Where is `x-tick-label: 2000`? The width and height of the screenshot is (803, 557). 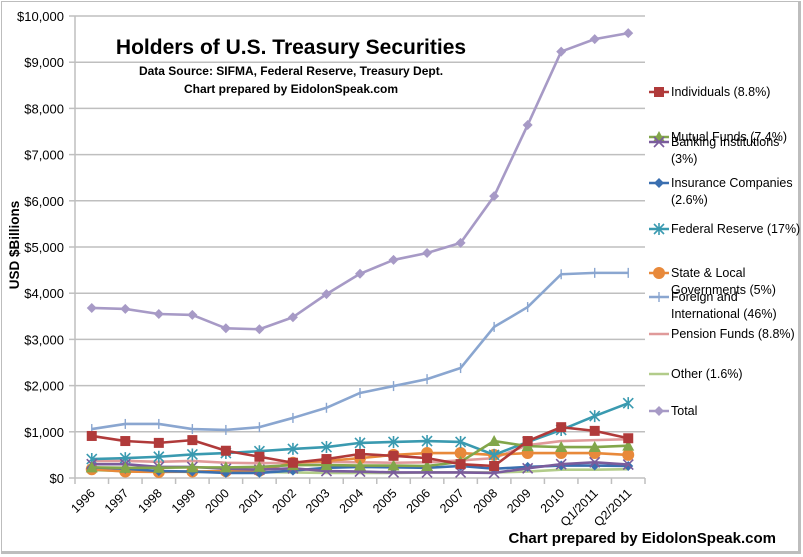
x-tick-label: 2000 is located at coordinates (217, 501).